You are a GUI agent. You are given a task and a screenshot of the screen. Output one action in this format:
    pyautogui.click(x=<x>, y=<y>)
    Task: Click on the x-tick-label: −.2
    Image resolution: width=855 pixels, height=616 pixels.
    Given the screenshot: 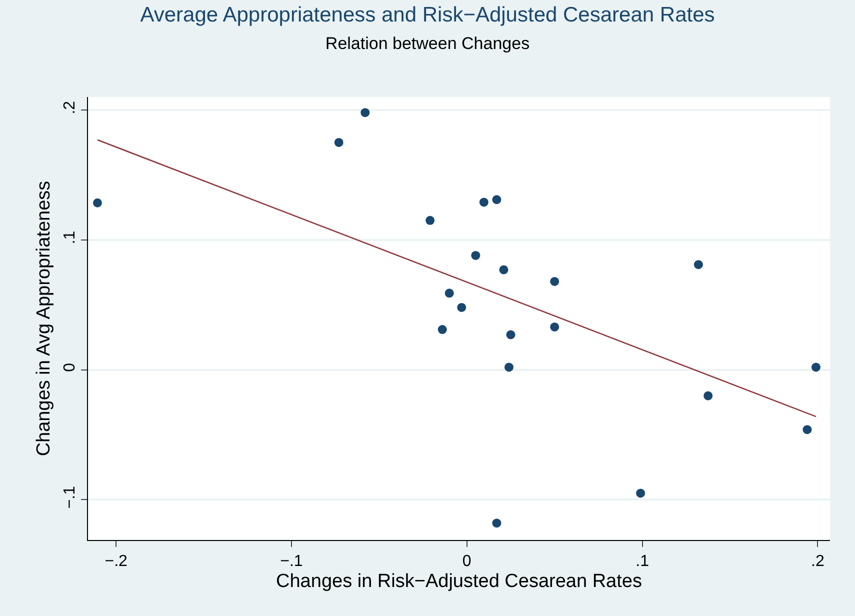 What is the action you would take?
    pyautogui.click(x=116, y=561)
    